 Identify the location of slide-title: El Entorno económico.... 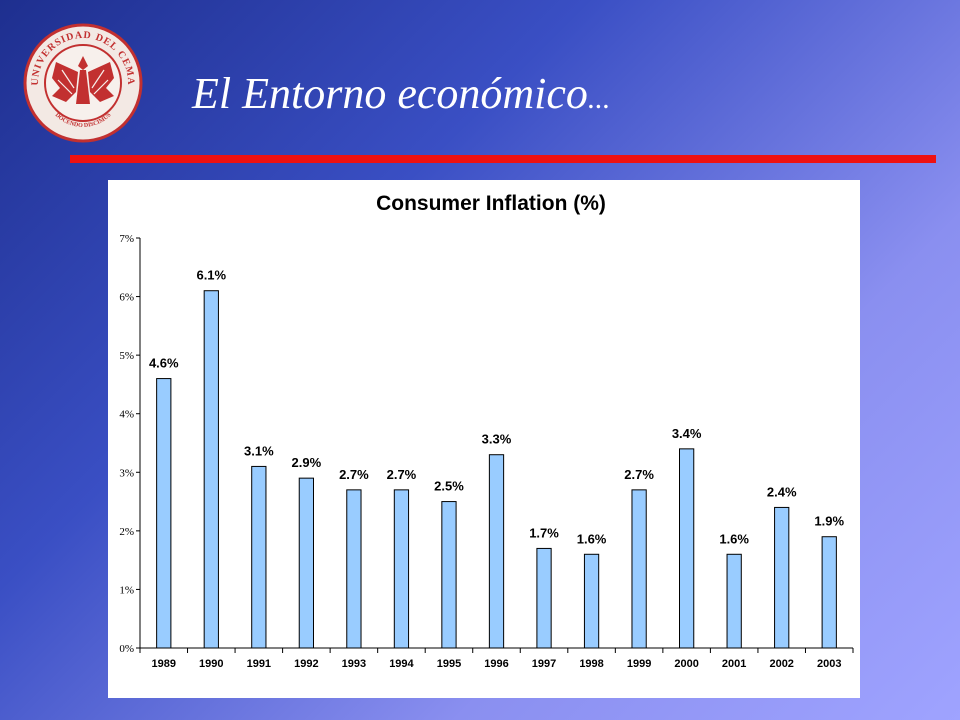
(401, 93).